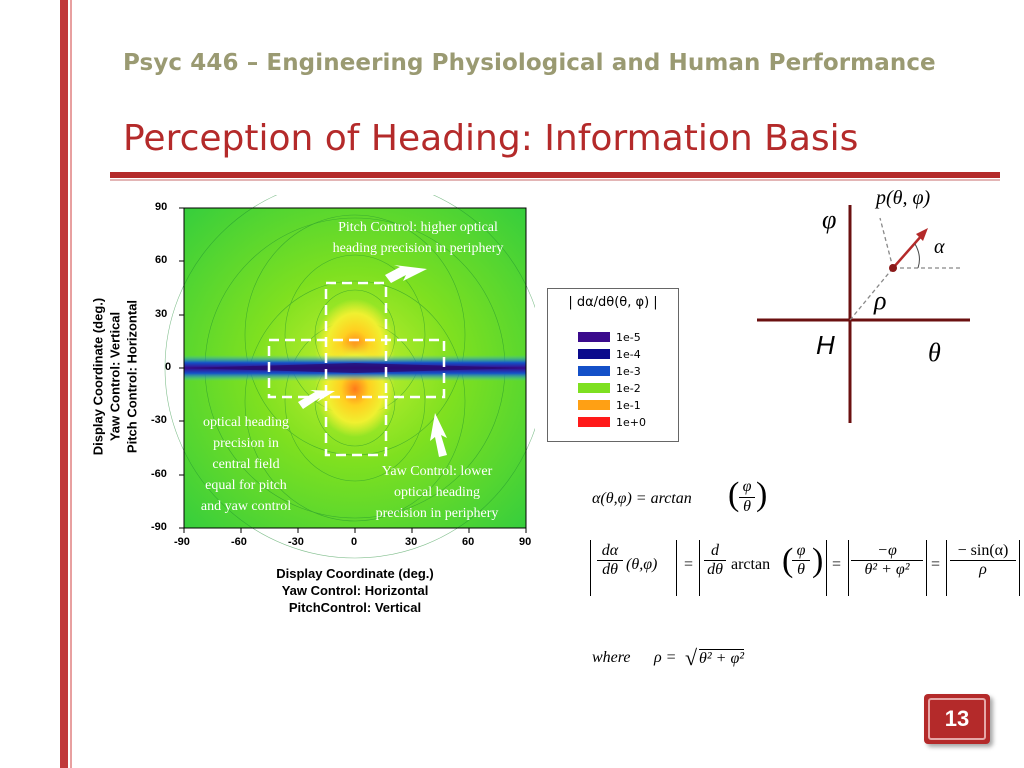 The image size is (1024, 768). What do you see at coordinates (555, 175) in the screenshot?
I see `title-rule` at bounding box center [555, 175].